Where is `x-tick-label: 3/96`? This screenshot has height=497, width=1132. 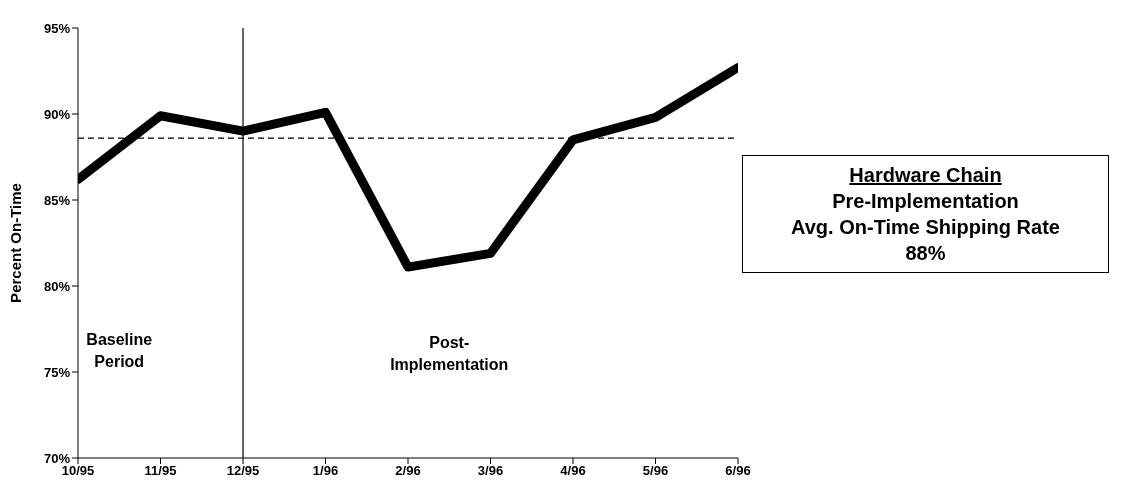 x-tick-label: 3/96 is located at coordinates (490, 471).